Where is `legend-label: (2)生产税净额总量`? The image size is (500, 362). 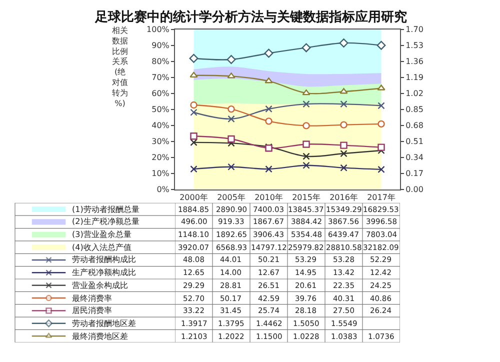 legend-label: (2)生产税净额总量 is located at coordinates (106, 221).